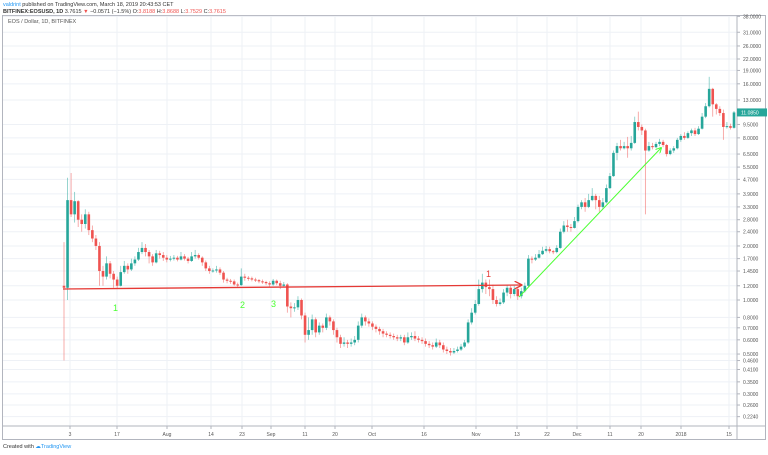 This screenshot has height=455, width=768. I want to click on time-tick-label: 16, so click(424, 435).